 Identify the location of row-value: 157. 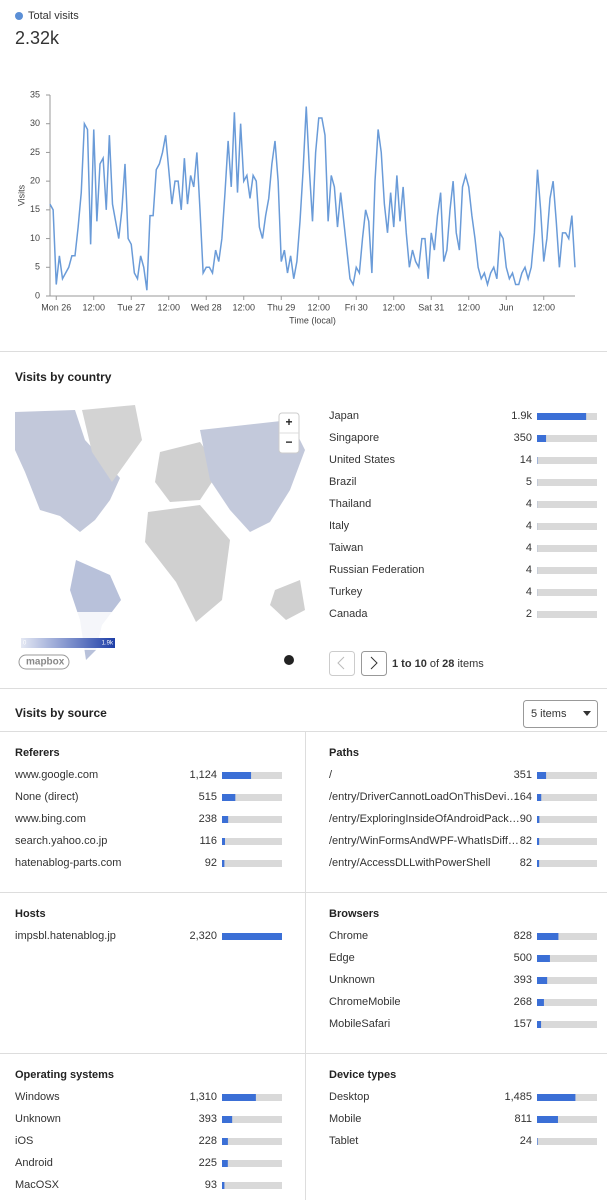
(523, 1024).